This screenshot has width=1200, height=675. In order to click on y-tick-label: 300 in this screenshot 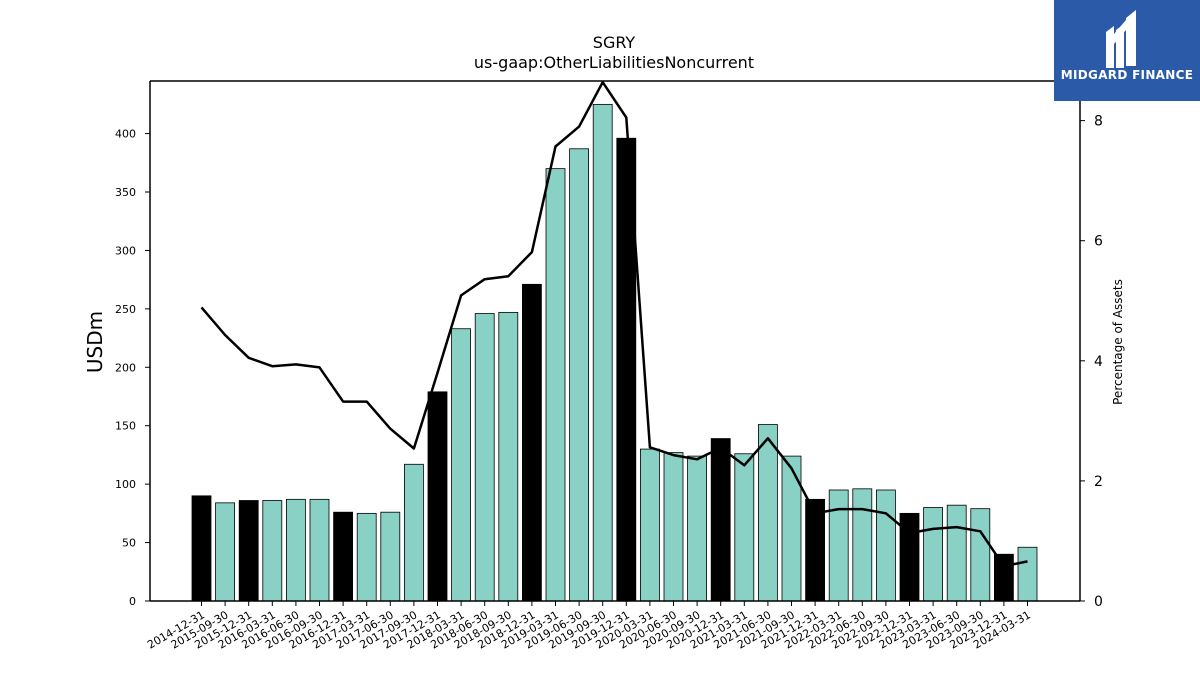, I will do `click(125, 250)`.